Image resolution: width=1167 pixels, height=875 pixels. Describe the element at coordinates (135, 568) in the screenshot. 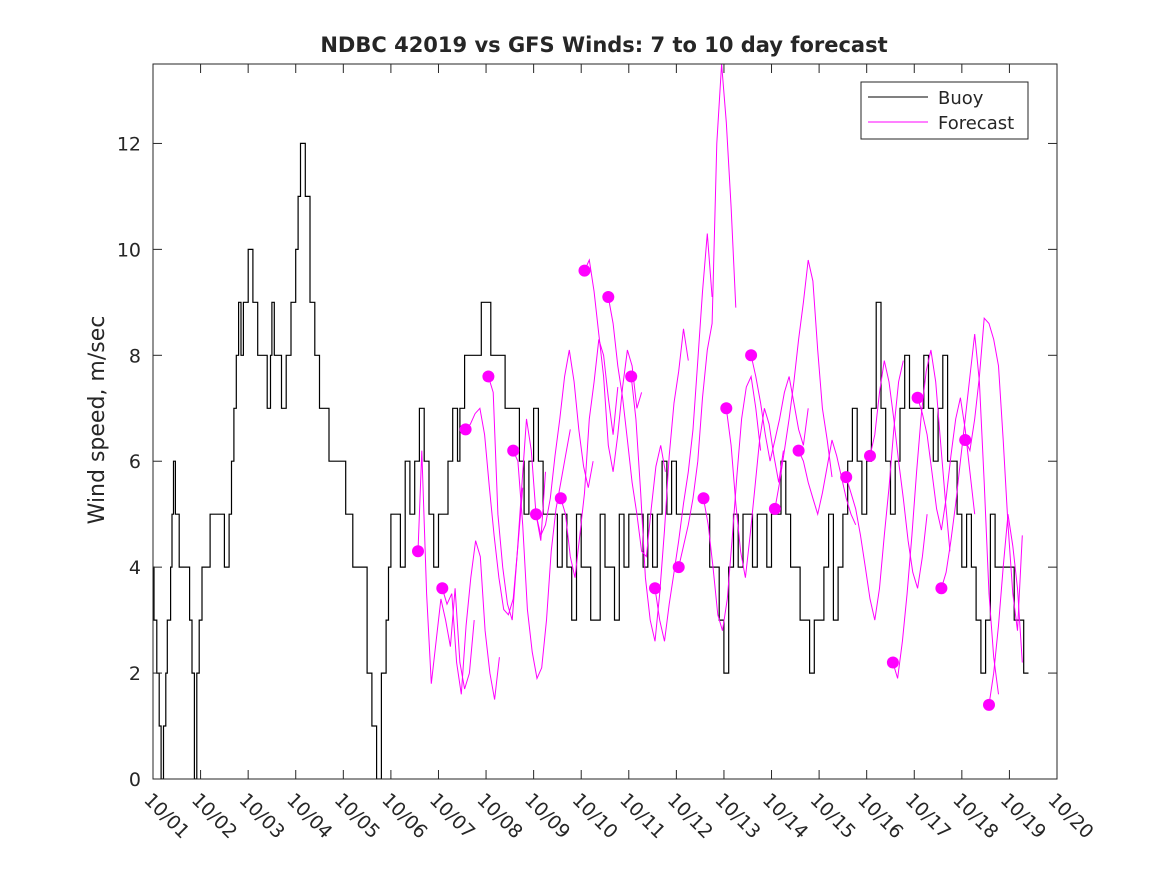

I see `y-tick-label: 4` at that location.